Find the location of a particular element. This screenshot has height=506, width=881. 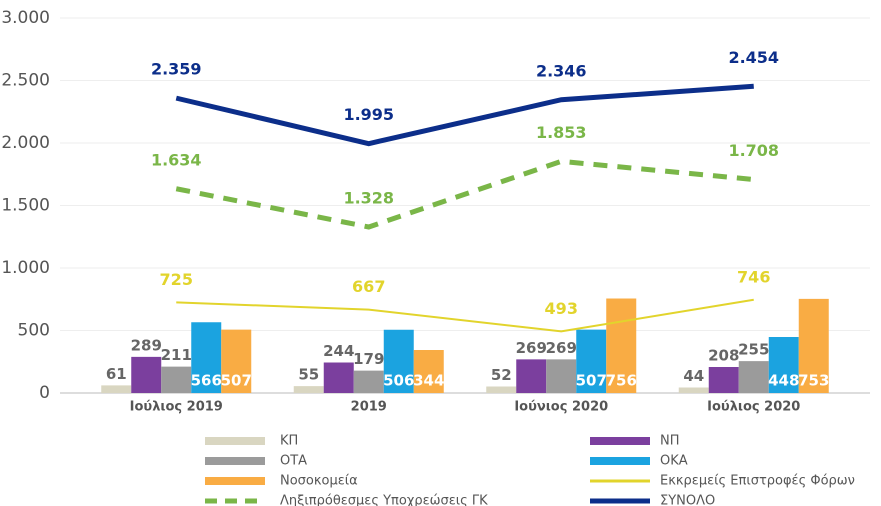

bar-label: 289 is located at coordinates (146, 345).